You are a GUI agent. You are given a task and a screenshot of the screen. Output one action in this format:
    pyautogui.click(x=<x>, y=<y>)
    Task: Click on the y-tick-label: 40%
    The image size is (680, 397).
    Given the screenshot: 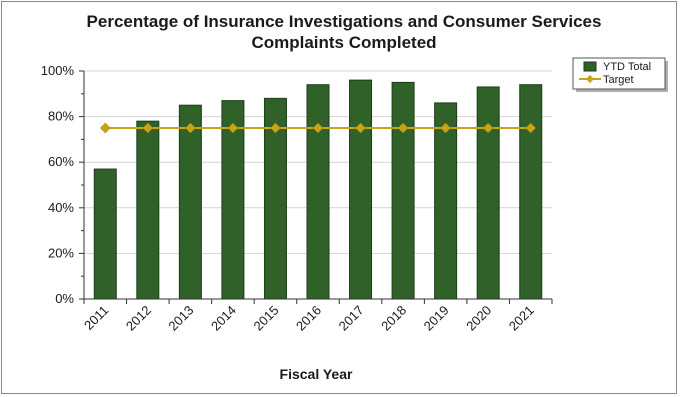 What is the action you would take?
    pyautogui.click(x=61, y=207)
    